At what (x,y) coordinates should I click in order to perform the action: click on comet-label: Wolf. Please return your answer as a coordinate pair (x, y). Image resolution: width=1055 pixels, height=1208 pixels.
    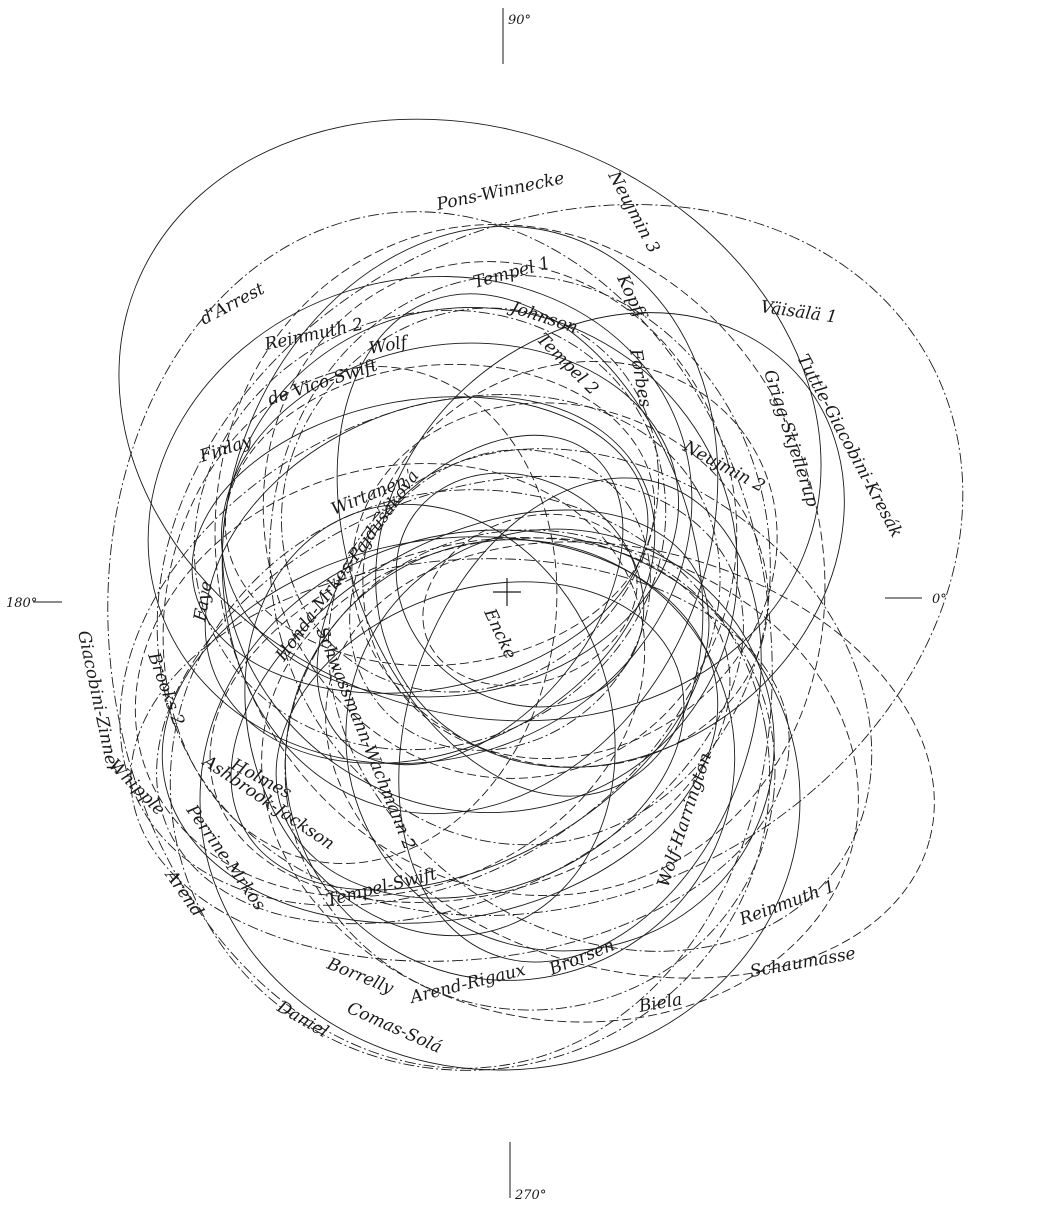
    Looking at the image, I should click on (389, 345).